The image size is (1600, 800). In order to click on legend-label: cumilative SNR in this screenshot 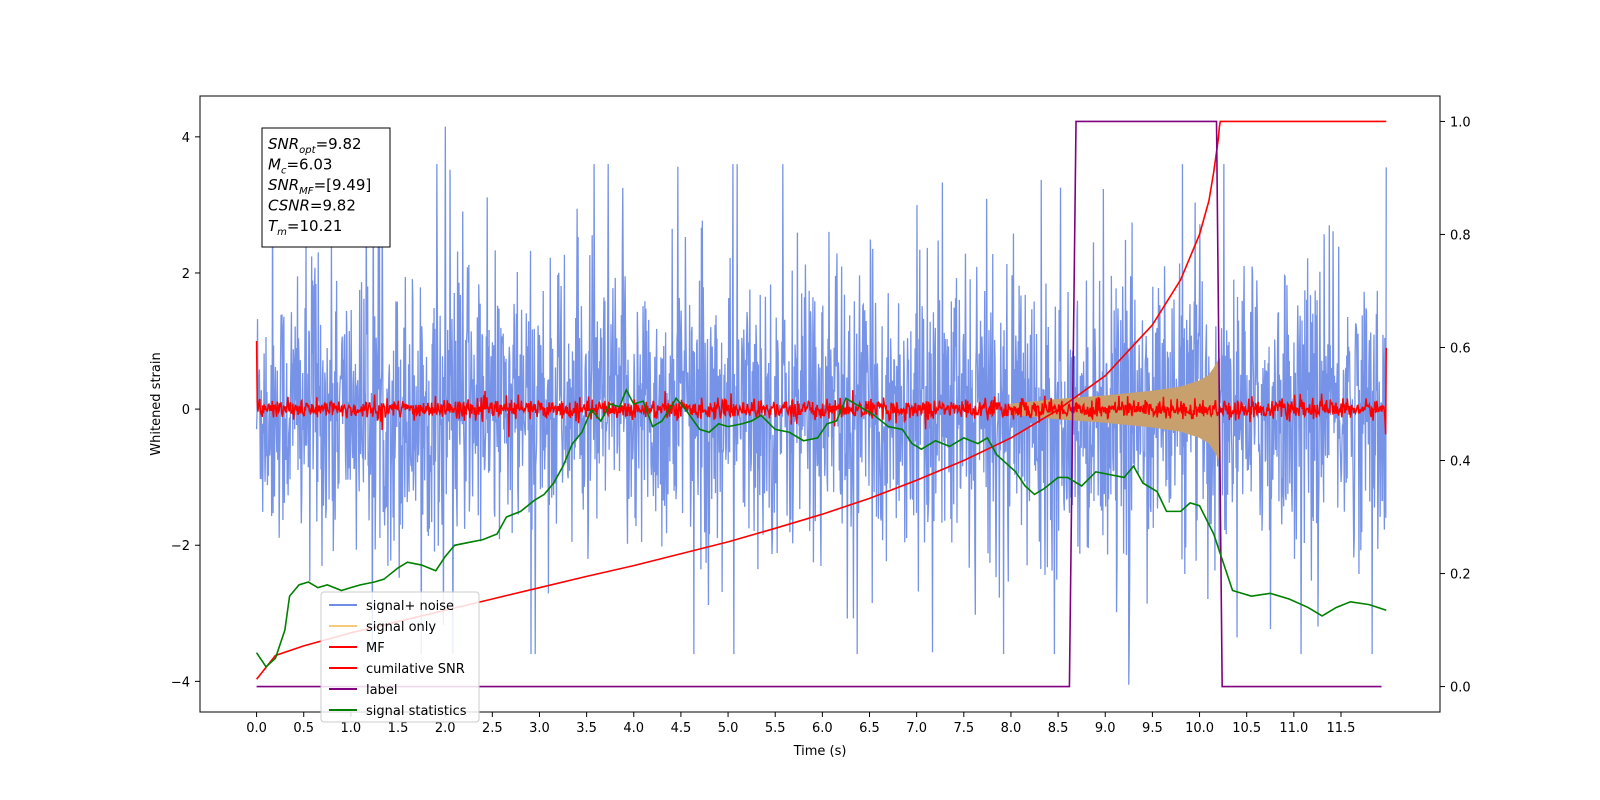, I will do `click(415, 669)`.